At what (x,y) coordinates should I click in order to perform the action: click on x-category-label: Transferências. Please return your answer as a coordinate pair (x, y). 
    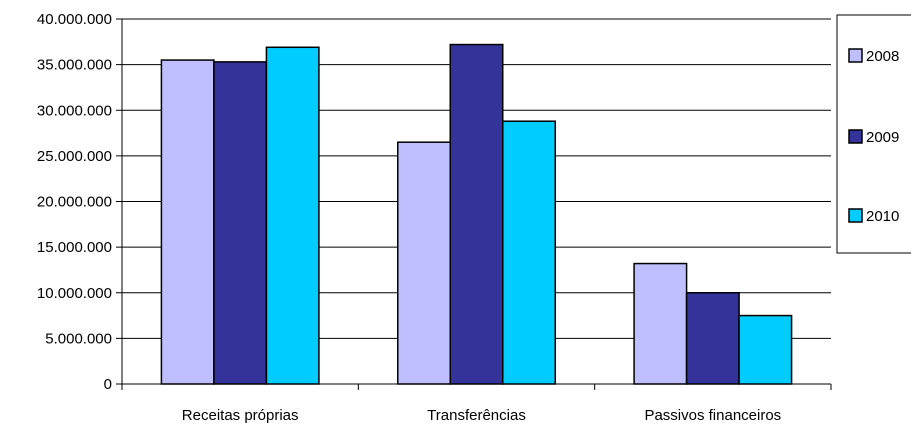
    Looking at the image, I should click on (476, 415).